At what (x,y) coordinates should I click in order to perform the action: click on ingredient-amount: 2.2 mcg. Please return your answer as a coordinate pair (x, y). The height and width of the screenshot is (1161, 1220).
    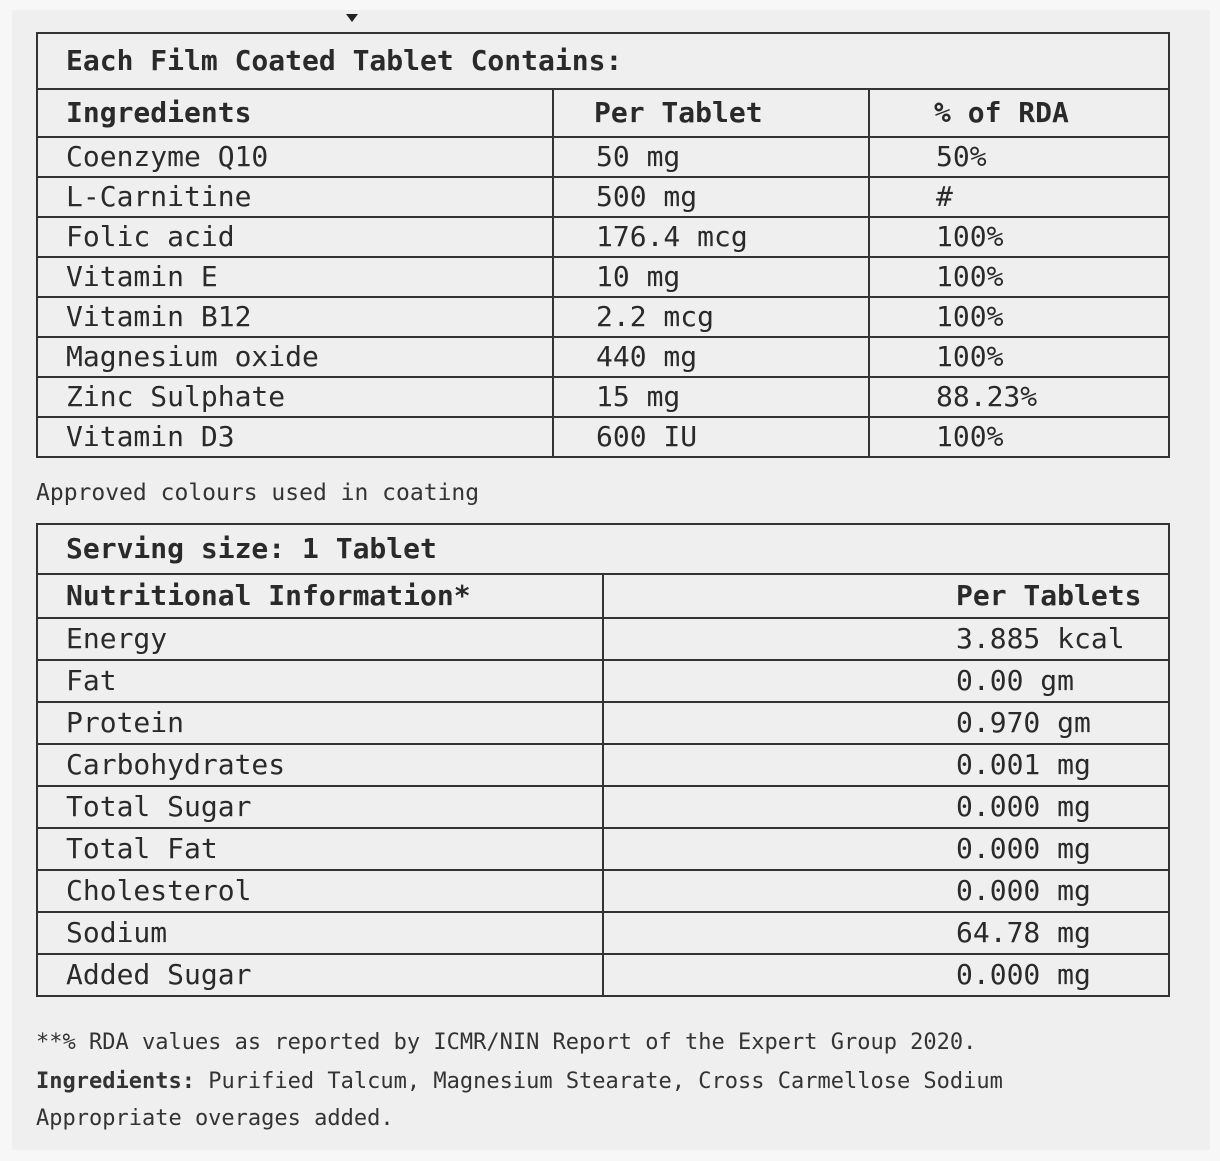
    Looking at the image, I should click on (711, 317).